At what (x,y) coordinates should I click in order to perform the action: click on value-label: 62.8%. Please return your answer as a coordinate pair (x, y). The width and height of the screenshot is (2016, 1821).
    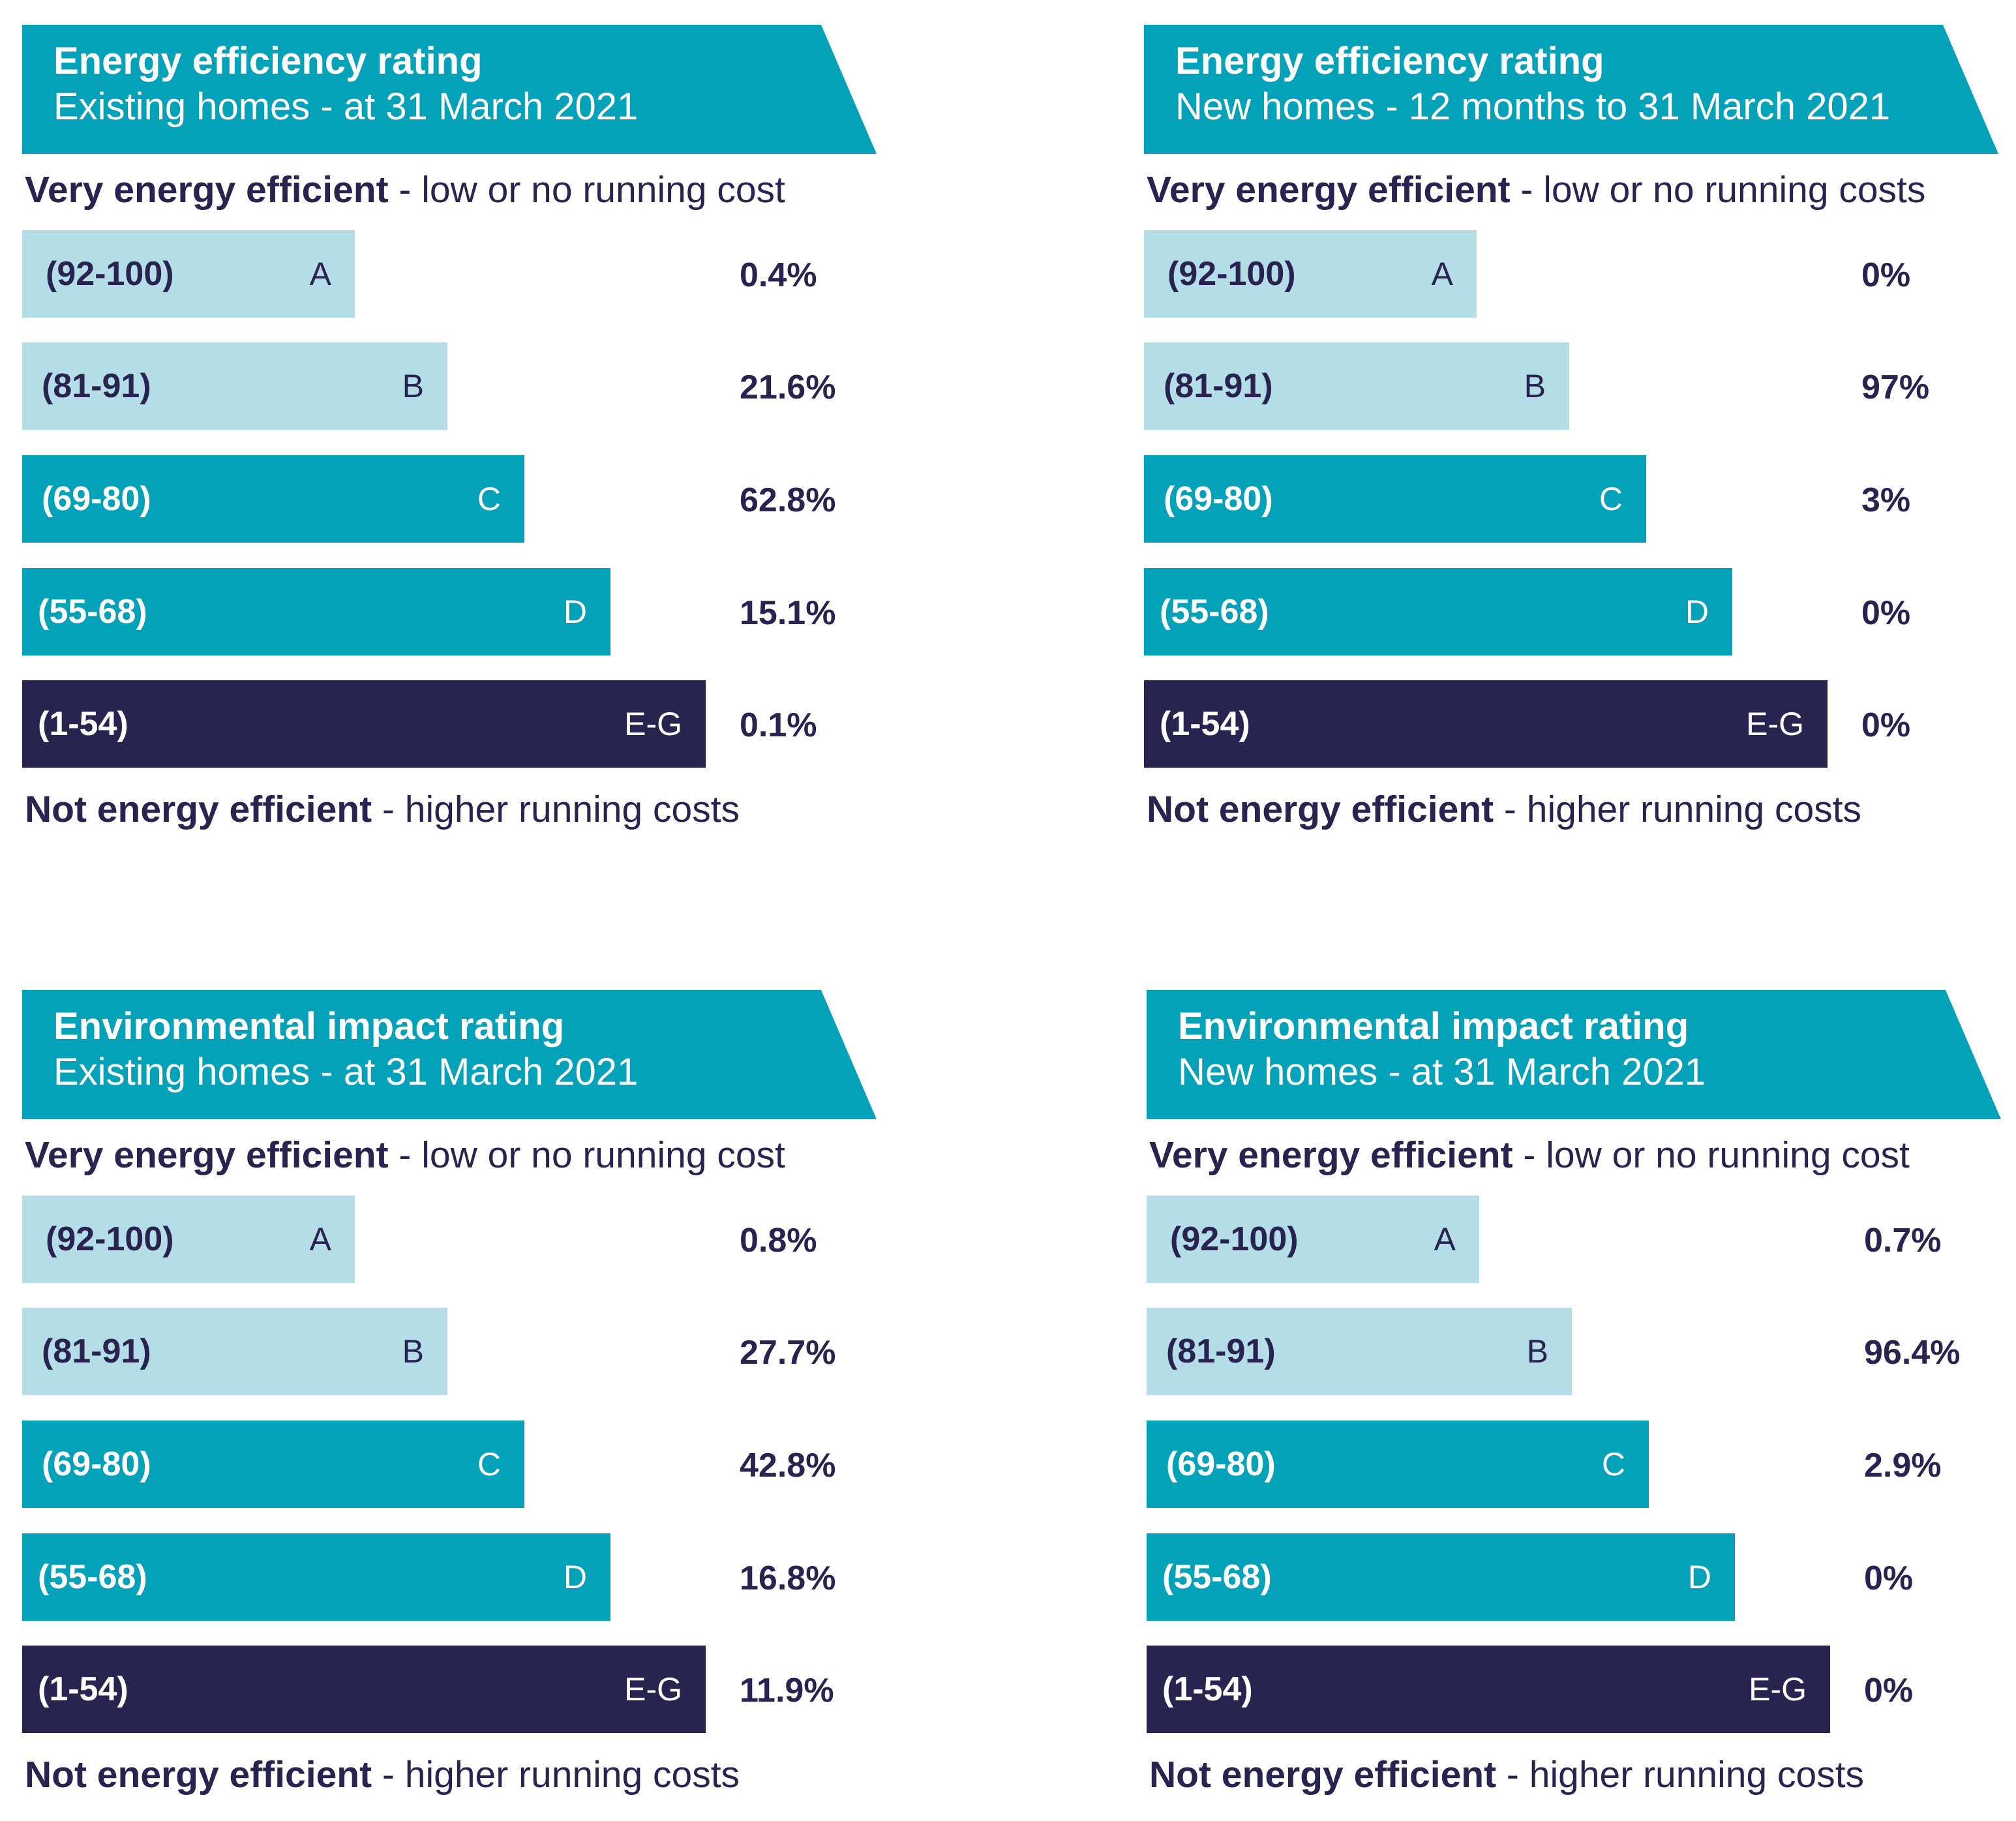
    Looking at the image, I should click on (788, 500).